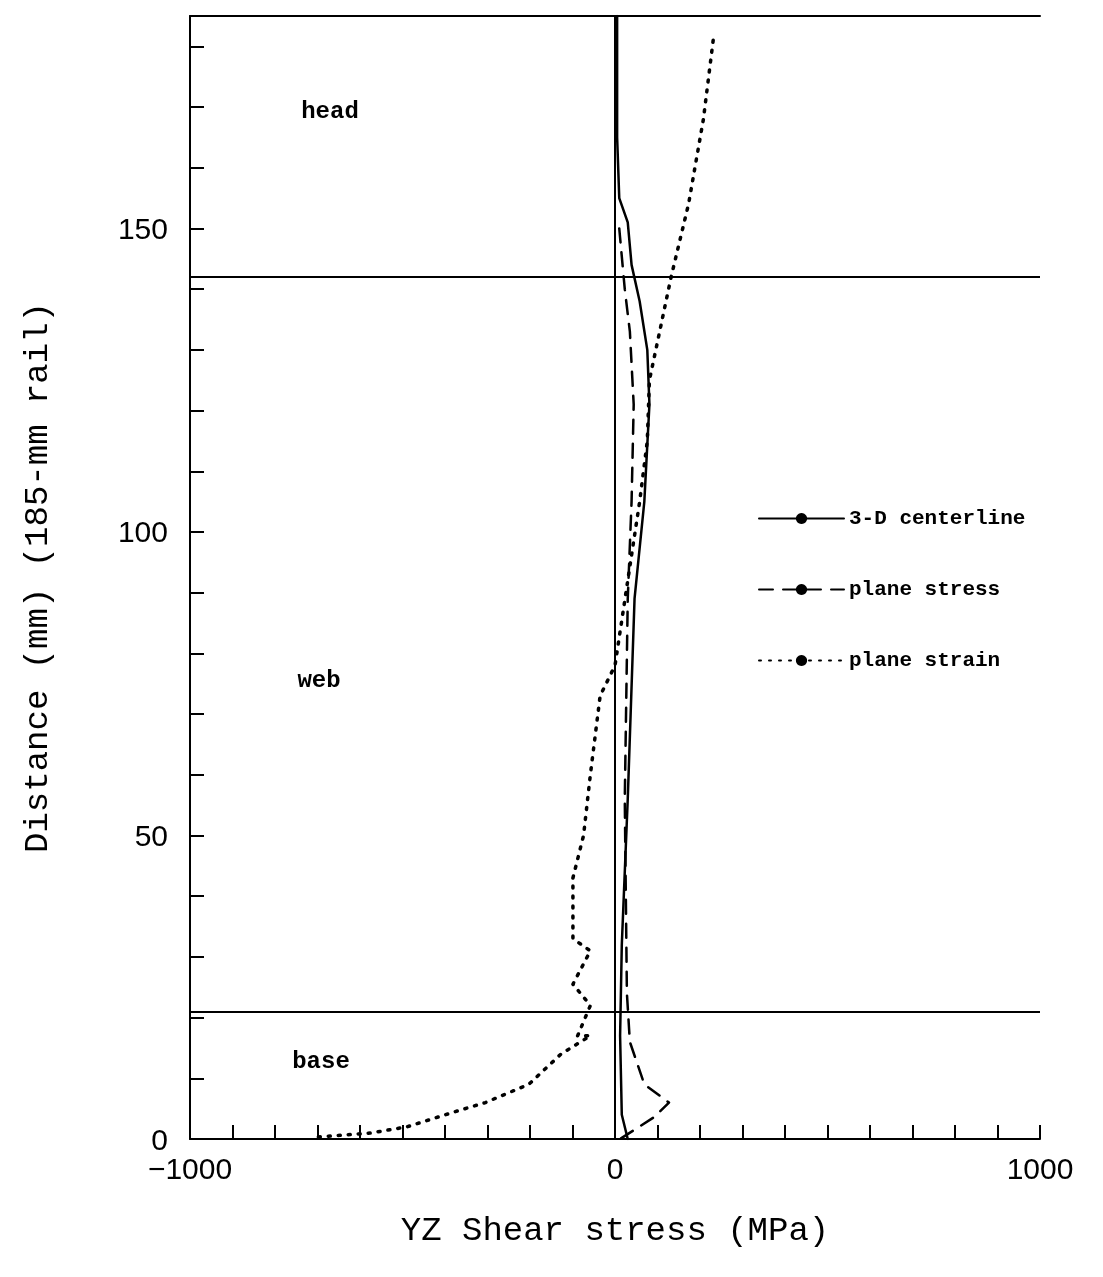 This screenshot has width=1103, height=1277. Describe the element at coordinates (925, 660) in the screenshot. I see `legend-label: plane strain` at that location.